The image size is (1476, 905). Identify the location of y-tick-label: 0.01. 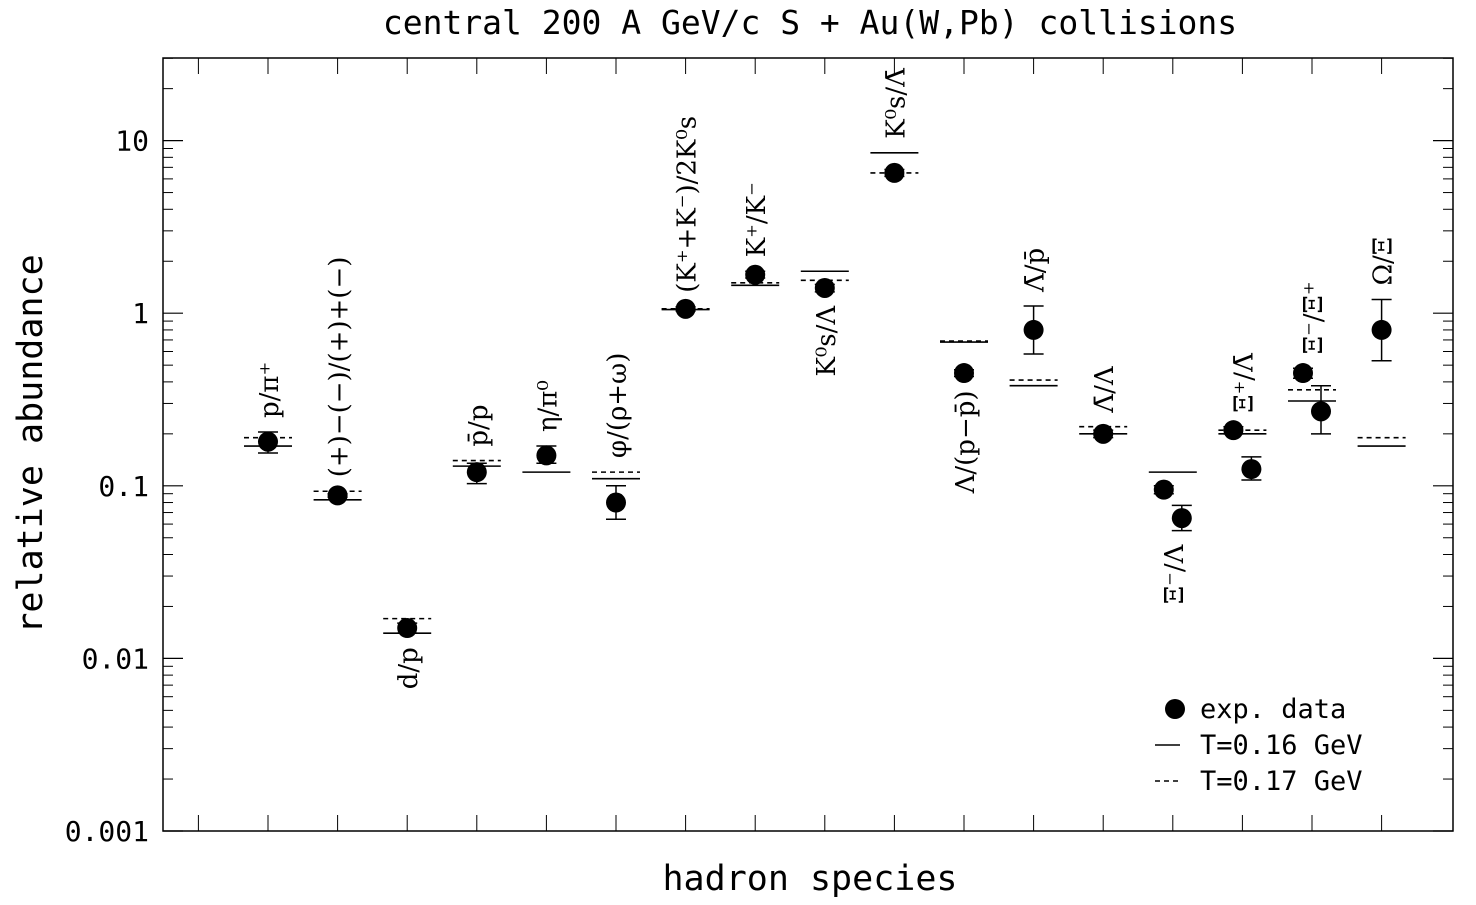
(115, 658).